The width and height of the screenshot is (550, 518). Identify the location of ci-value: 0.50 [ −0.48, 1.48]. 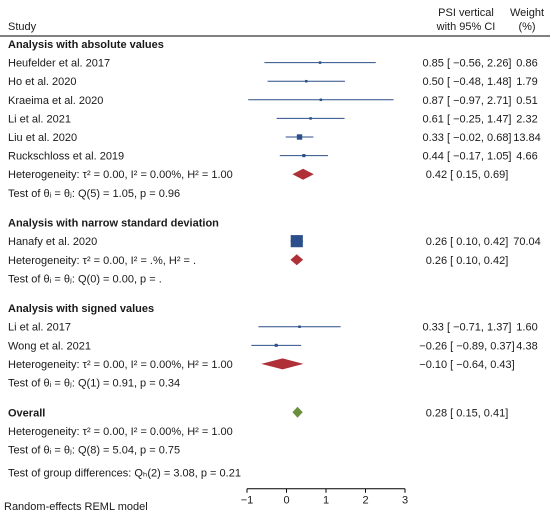
(467, 82).